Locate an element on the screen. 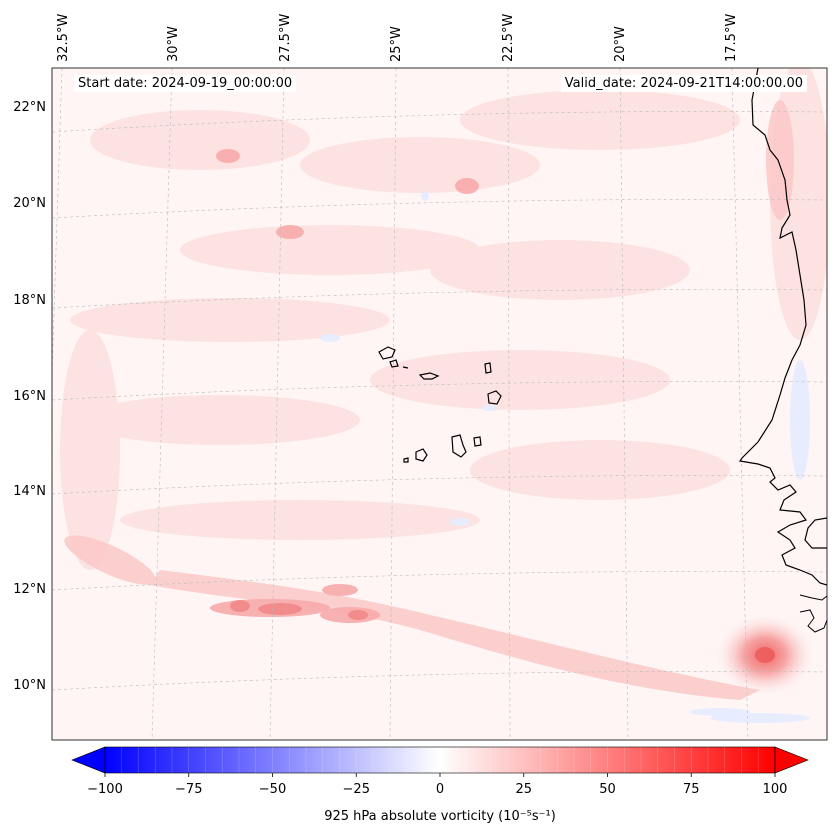 Image resolution: width=837 pixels, height=839 pixels. lon-label: 27.5°W is located at coordinates (285, 38).